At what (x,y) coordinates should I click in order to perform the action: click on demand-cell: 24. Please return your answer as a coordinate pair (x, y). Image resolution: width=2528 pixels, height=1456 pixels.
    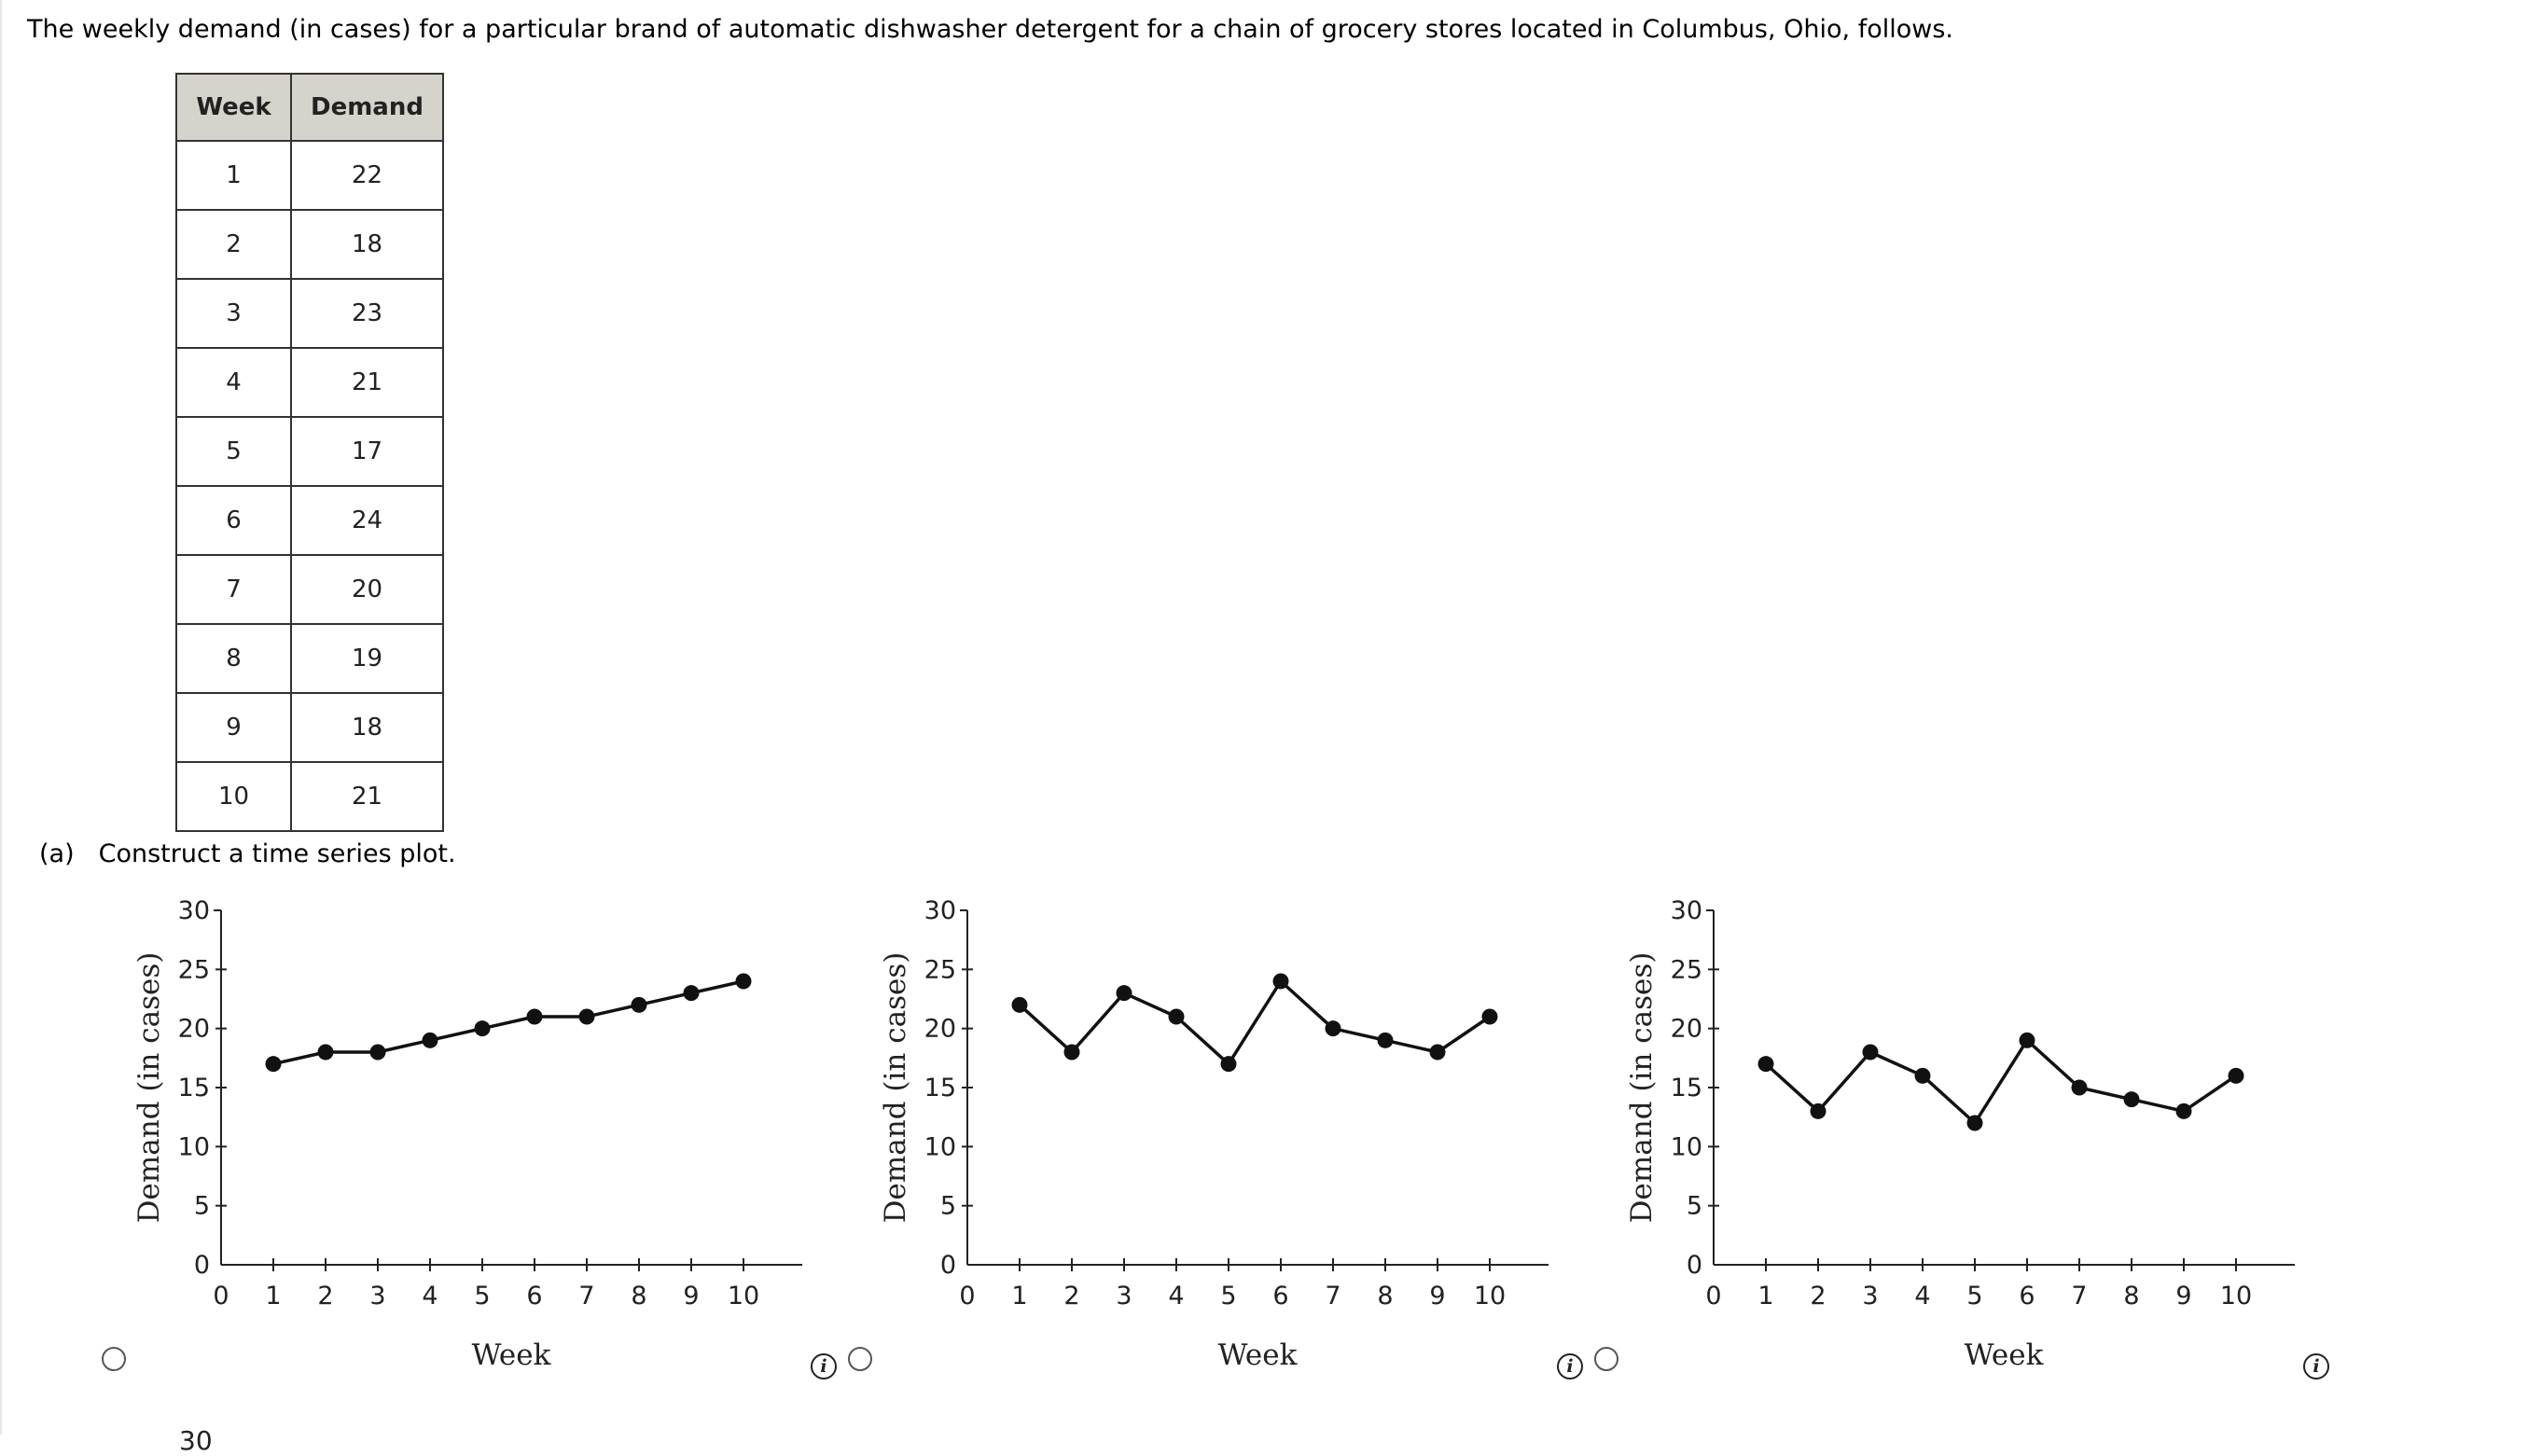
    Looking at the image, I should click on (367, 520).